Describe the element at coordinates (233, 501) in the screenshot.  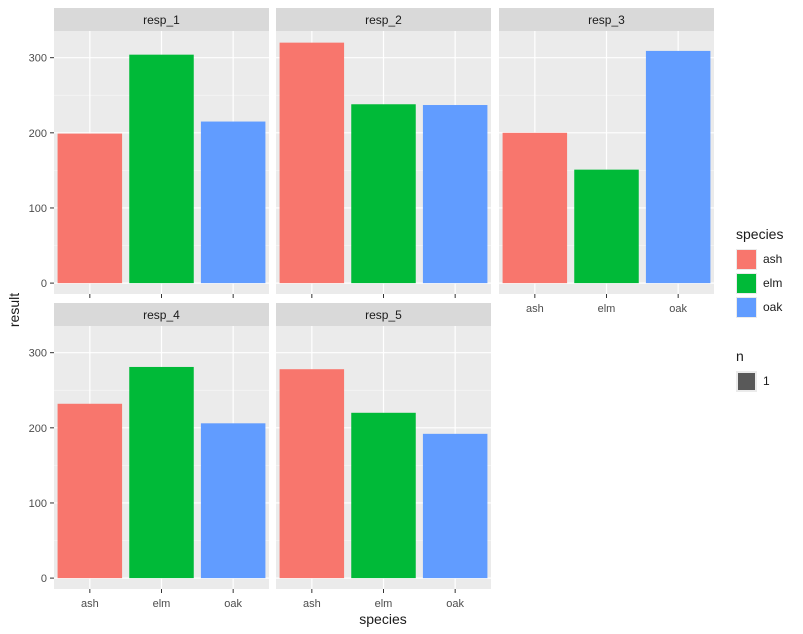
I see `bar-resp_4-oak` at that location.